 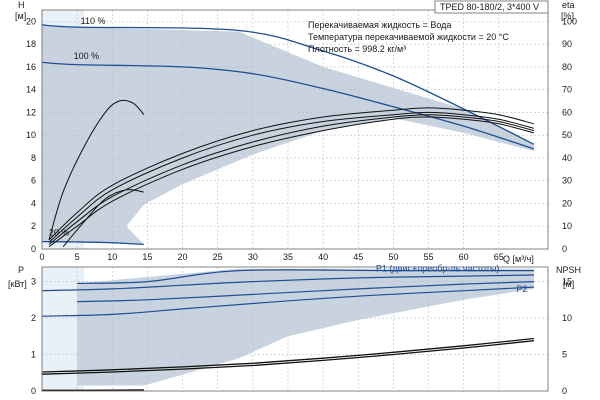 I want to click on bottom-ytick-3: 3, so click(x=33, y=282).